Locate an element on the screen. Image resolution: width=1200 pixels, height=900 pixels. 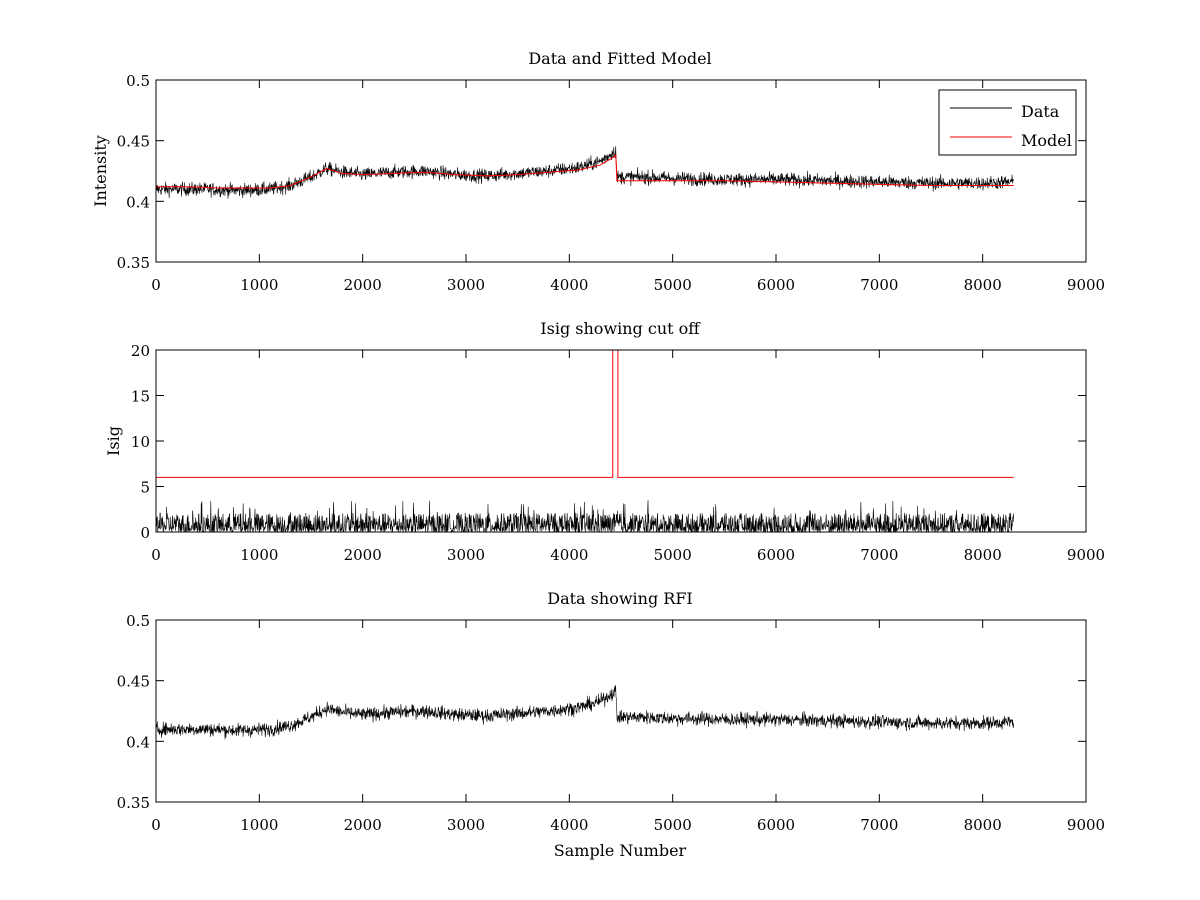
panel-1-xtick-label: 2000 is located at coordinates (363, 285).